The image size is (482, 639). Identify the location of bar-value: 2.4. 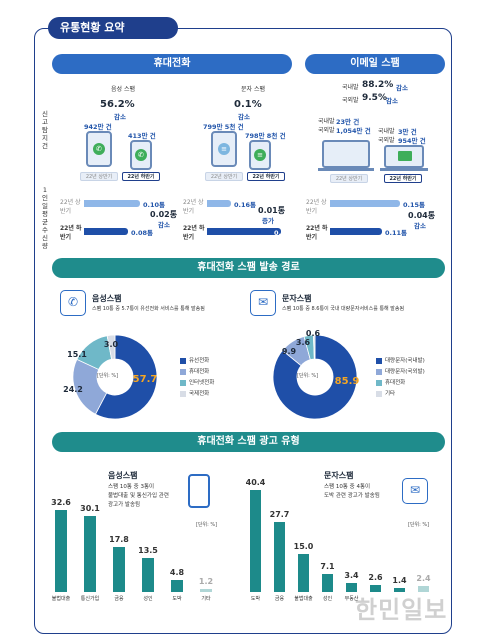
(423, 578).